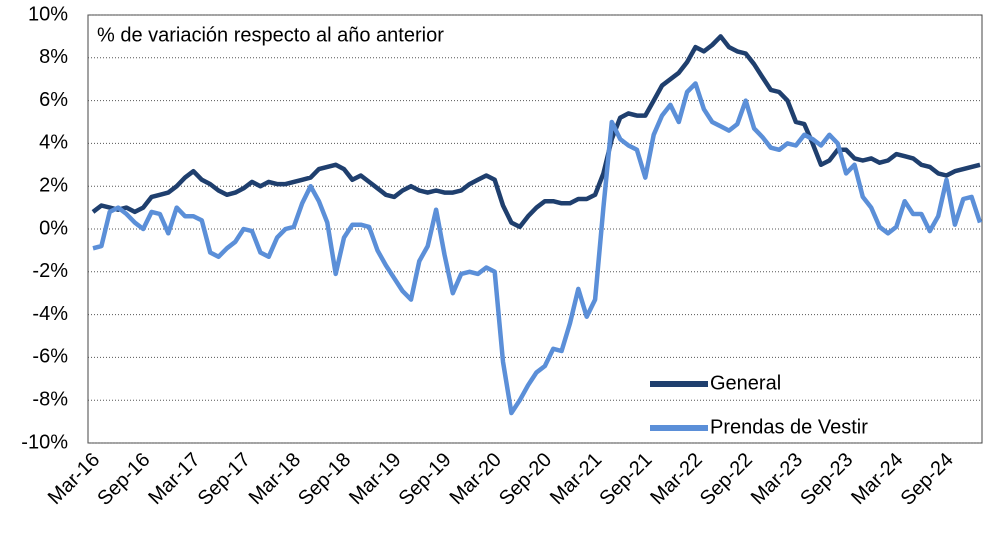 The image size is (986, 541). Describe the element at coordinates (53, 143) in the screenshot. I see `y-tick-label: 4%` at that location.